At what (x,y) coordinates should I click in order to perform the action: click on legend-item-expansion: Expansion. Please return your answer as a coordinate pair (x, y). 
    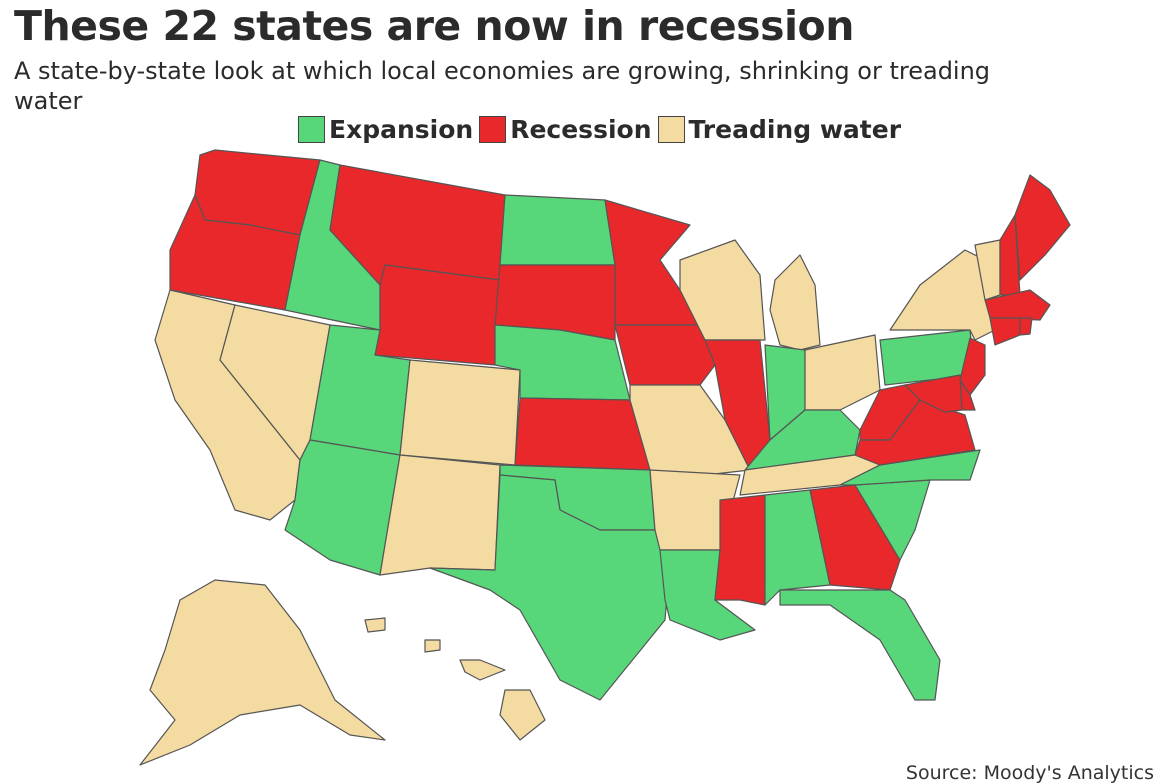
    Looking at the image, I should click on (385, 129).